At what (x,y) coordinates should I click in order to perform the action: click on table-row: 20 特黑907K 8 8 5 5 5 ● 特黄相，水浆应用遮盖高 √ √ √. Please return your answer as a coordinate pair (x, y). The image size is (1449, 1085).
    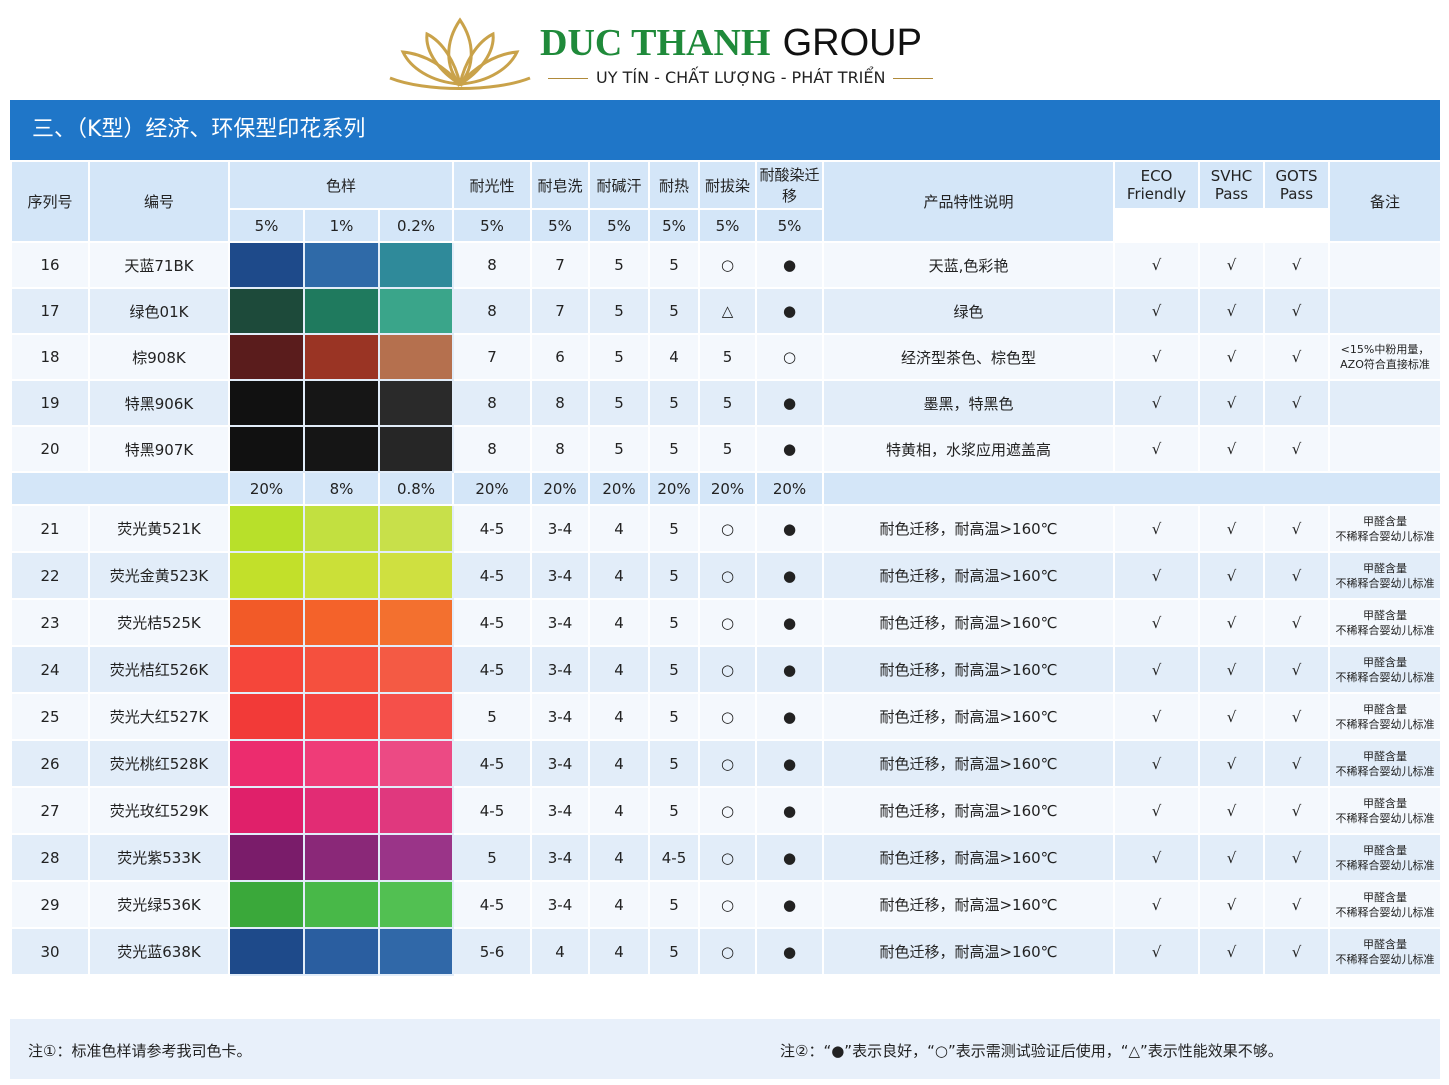
    Looking at the image, I should click on (726, 449).